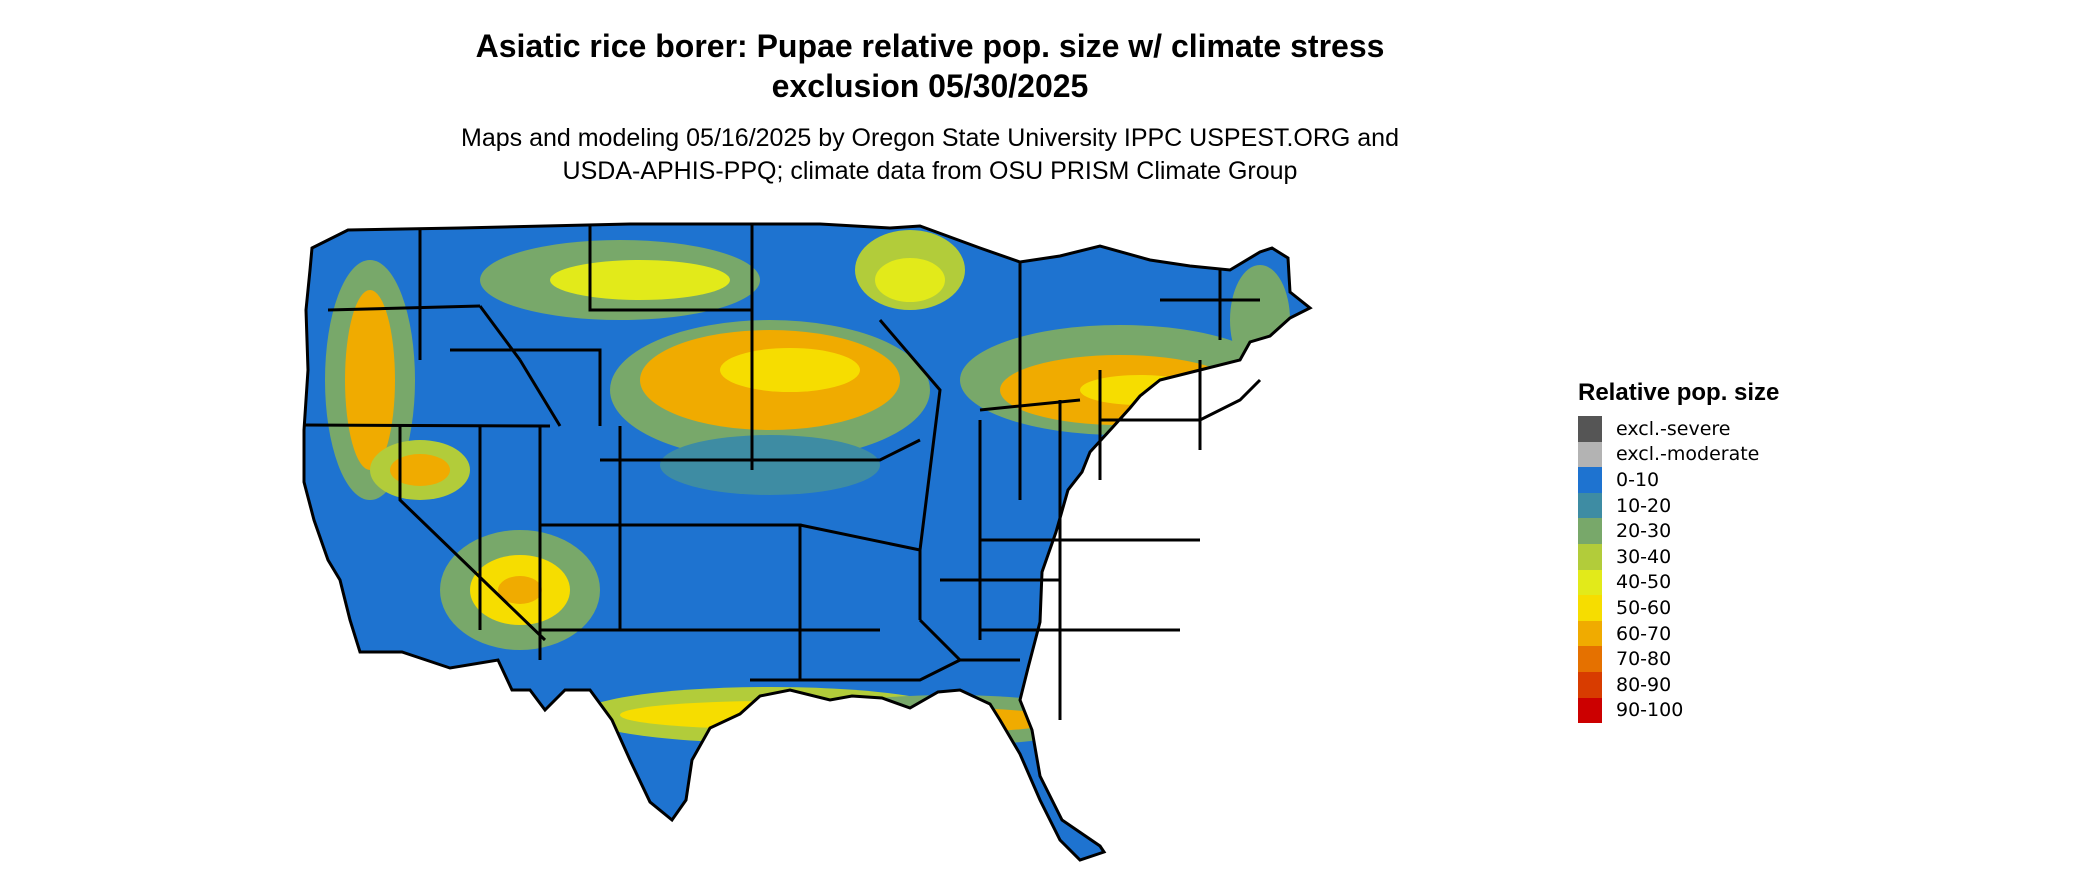 The image size is (2100, 892). I want to click on legend-label: 0-10, so click(1638, 479).